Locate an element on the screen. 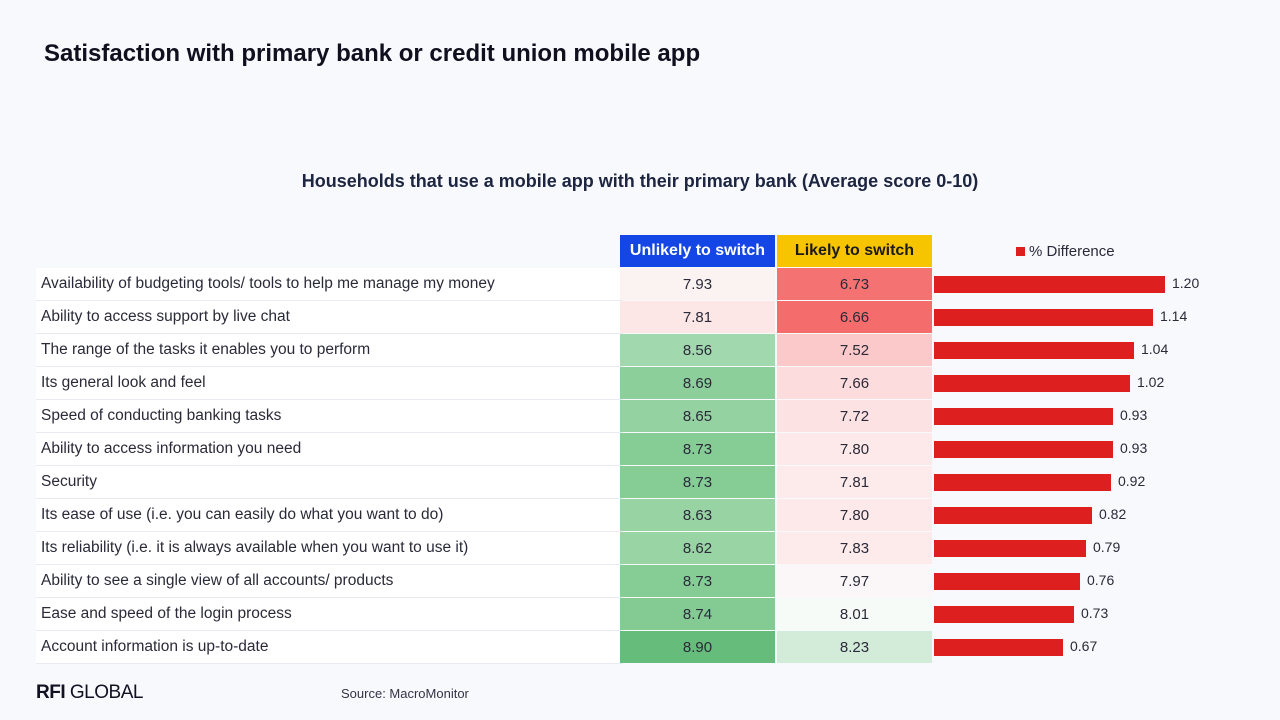  legend-swatch is located at coordinates (1020, 251).